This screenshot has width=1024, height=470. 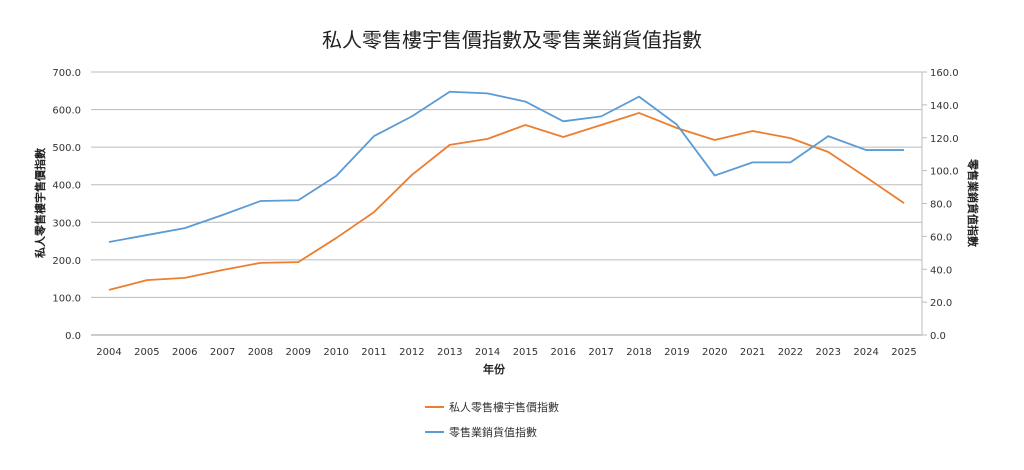 What do you see at coordinates (865, 352) in the screenshot?
I see `x-tick-label: 2024` at bounding box center [865, 352].